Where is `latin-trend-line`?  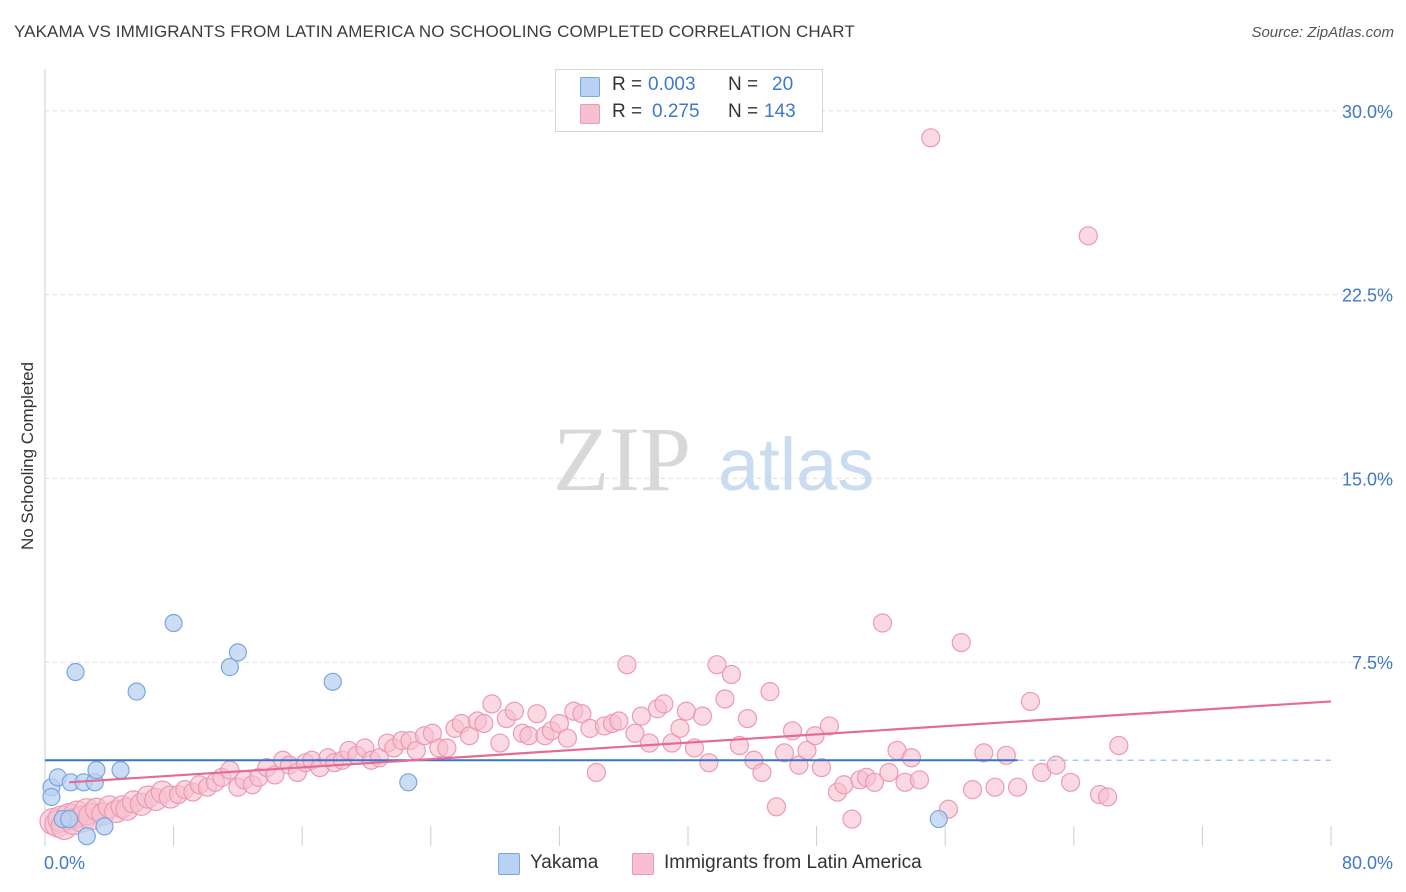 latin-trend-line is located at coordinates (700, 742).